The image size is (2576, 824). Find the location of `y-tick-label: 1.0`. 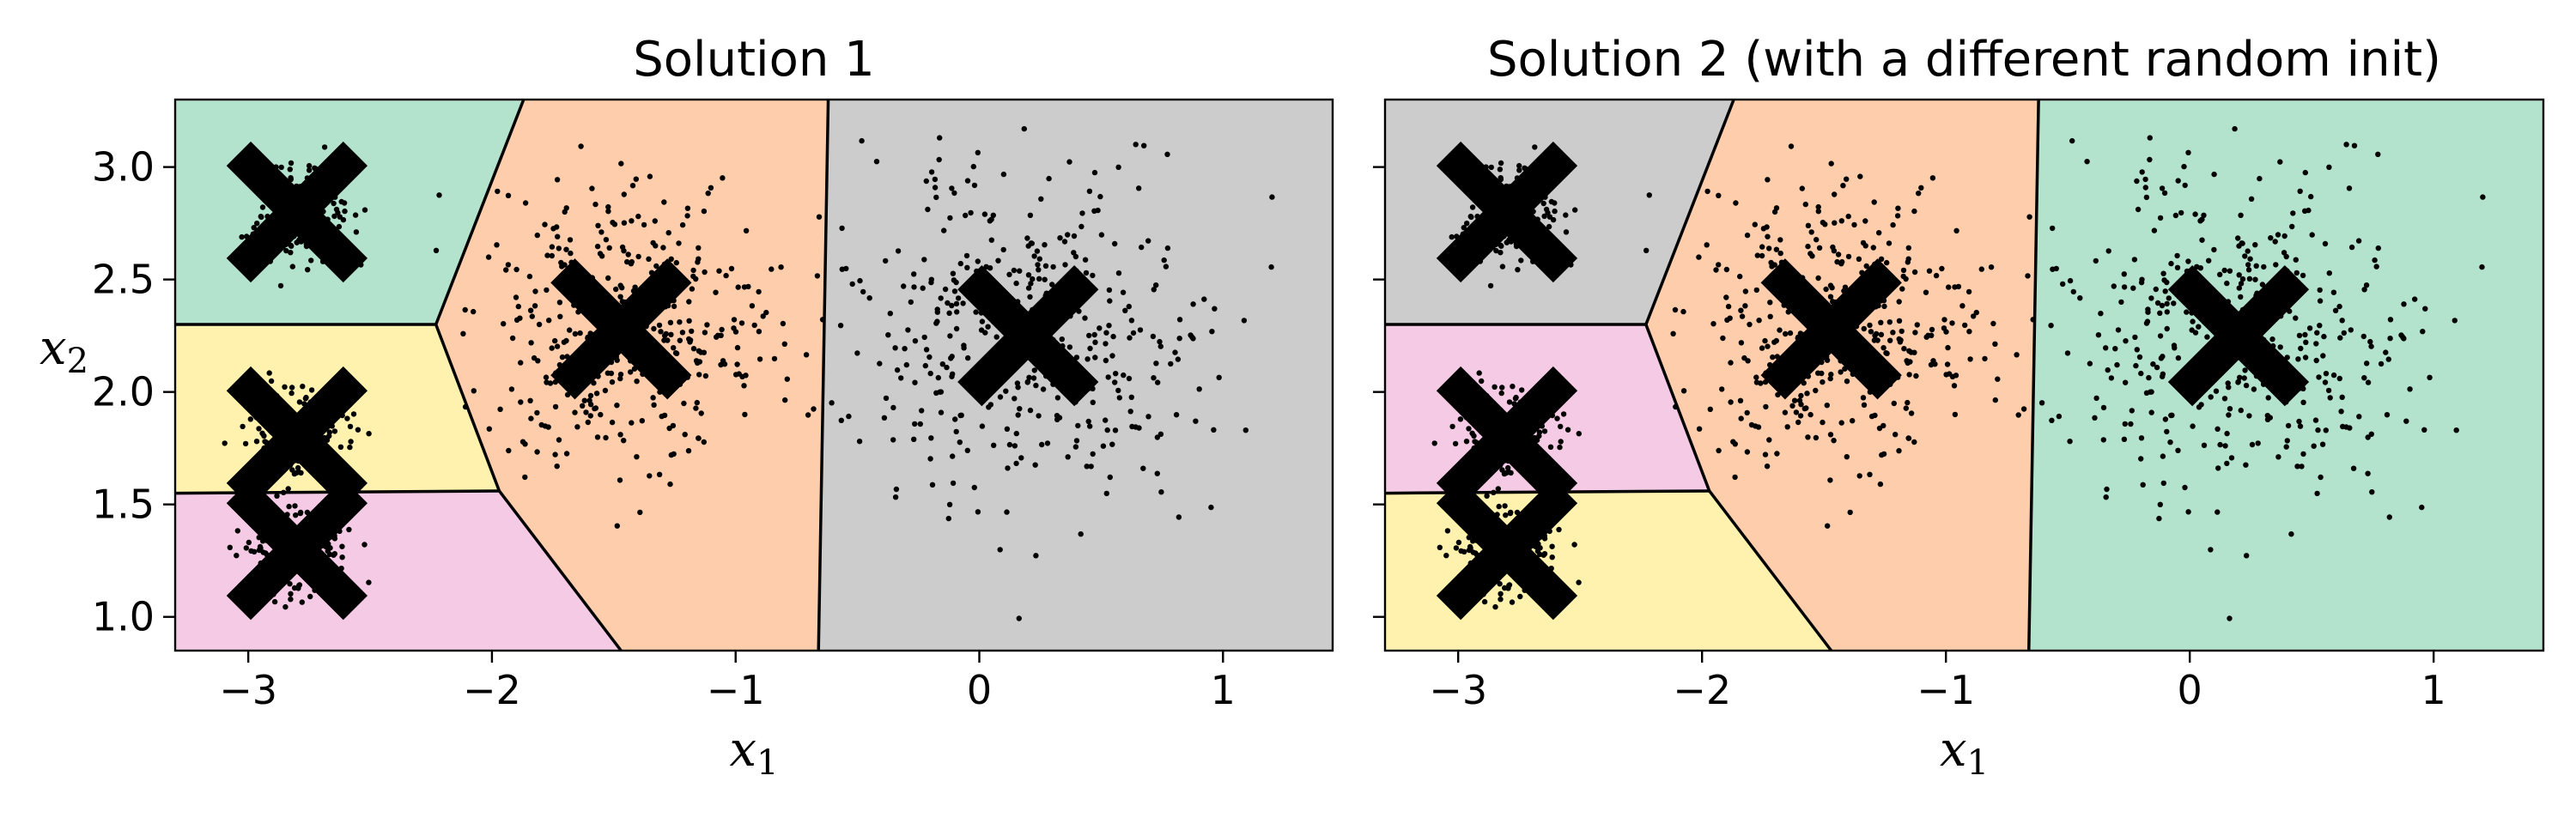

y-tick-label: 1.0 is located at coordinates (123, 617).